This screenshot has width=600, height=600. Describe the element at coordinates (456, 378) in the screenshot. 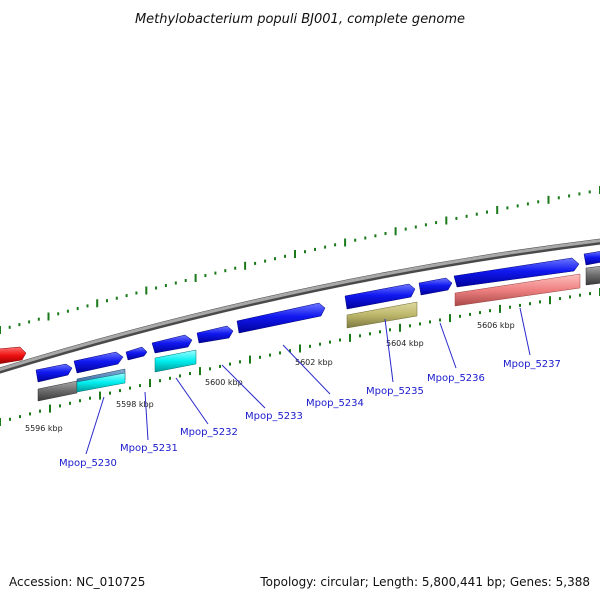

I see `gene-label-mpop-5236: Mpop_5236` at that location.